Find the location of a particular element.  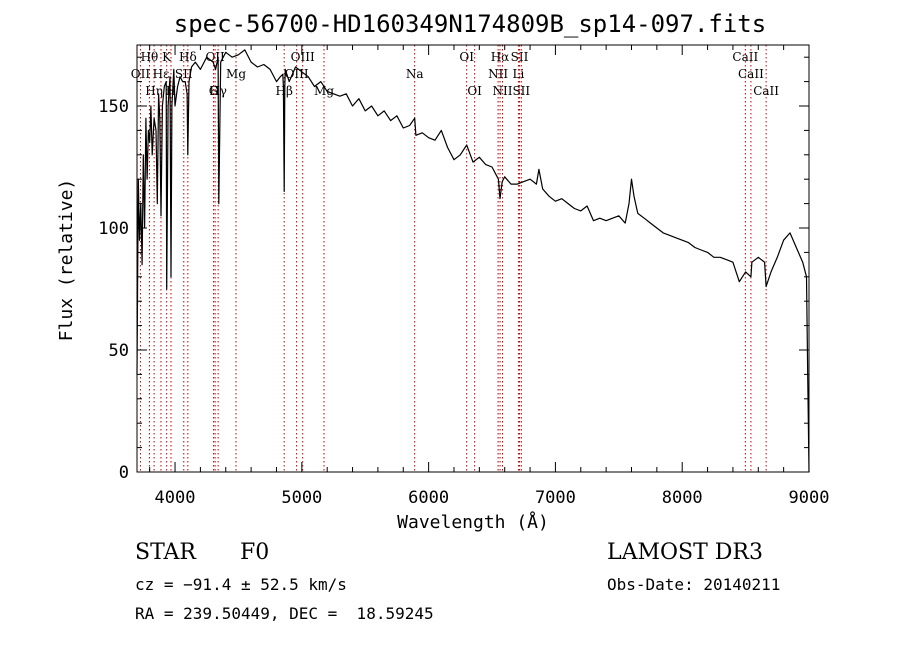

line-marker-label-5: OI is located at coordinates (466, 57).